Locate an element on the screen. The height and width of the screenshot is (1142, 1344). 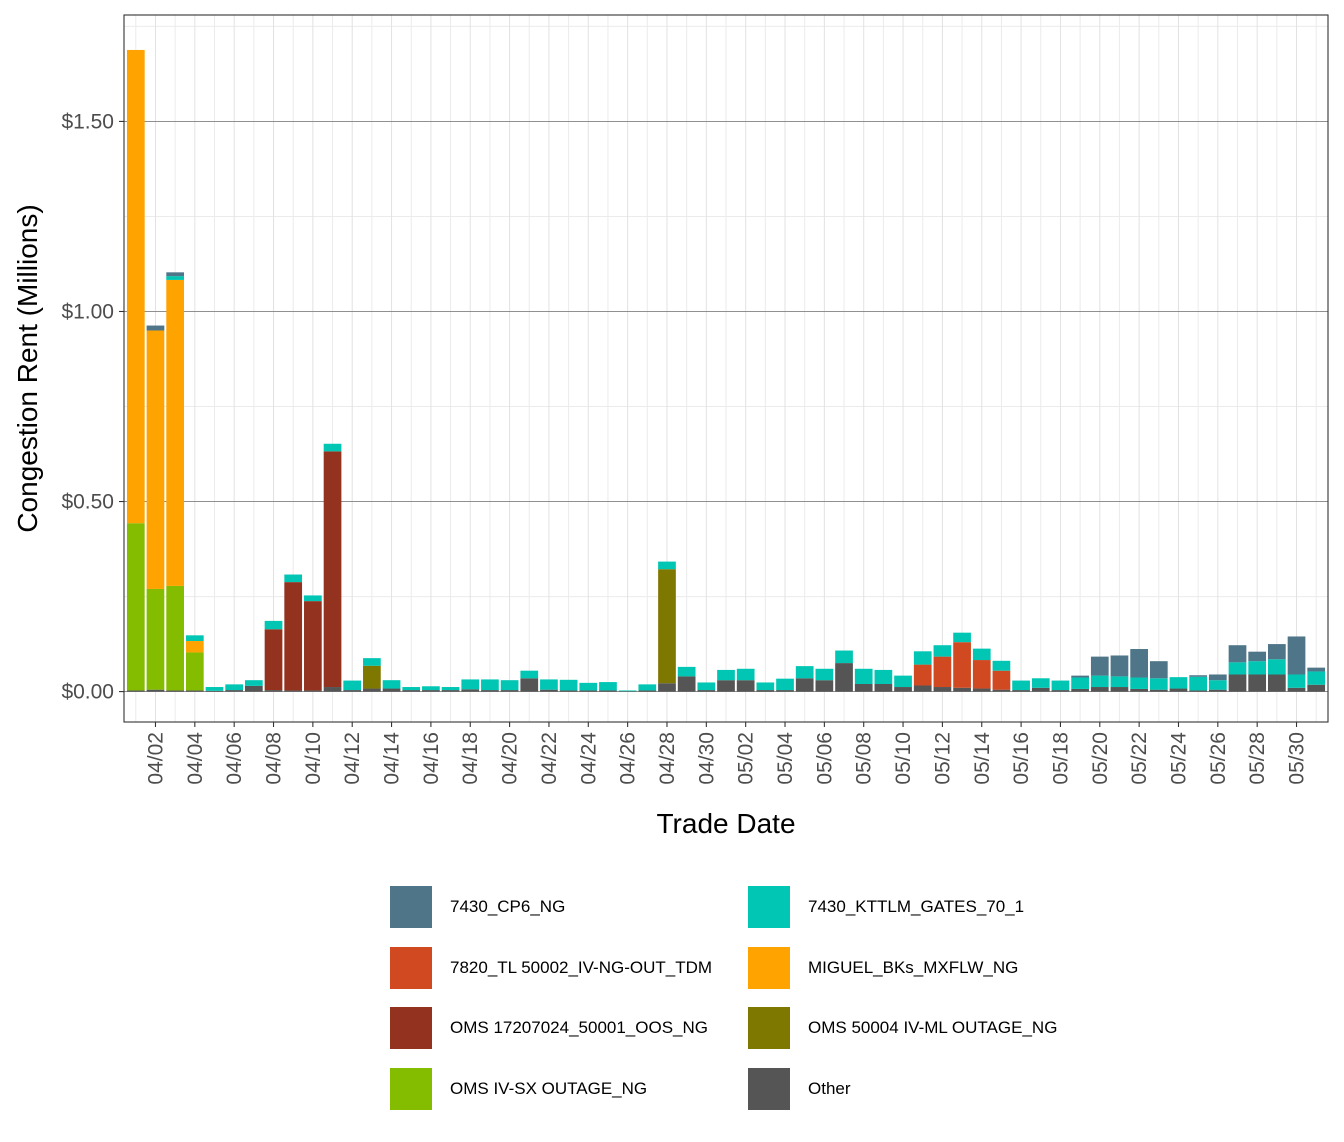
x-tick-label: 04/14 is located at coordinates (392, 758).